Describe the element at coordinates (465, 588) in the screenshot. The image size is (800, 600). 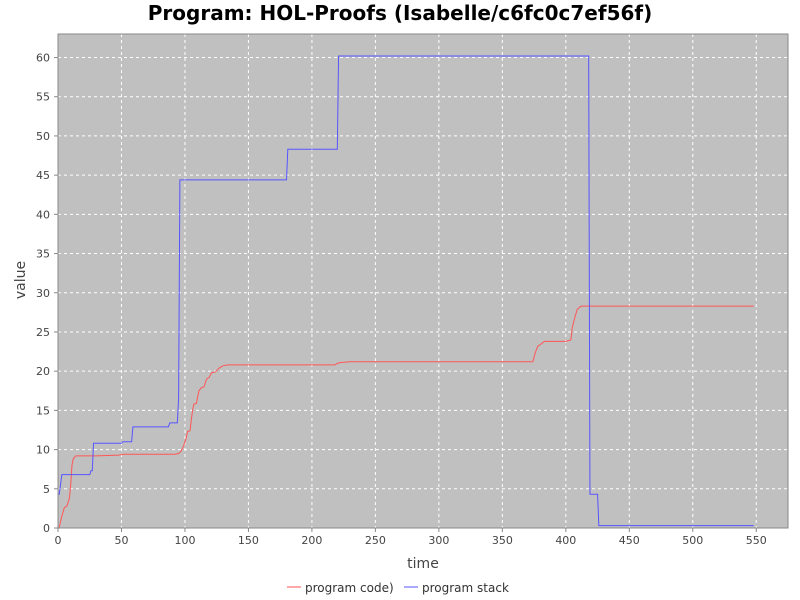
I see `legend-label: program stack` at that location.